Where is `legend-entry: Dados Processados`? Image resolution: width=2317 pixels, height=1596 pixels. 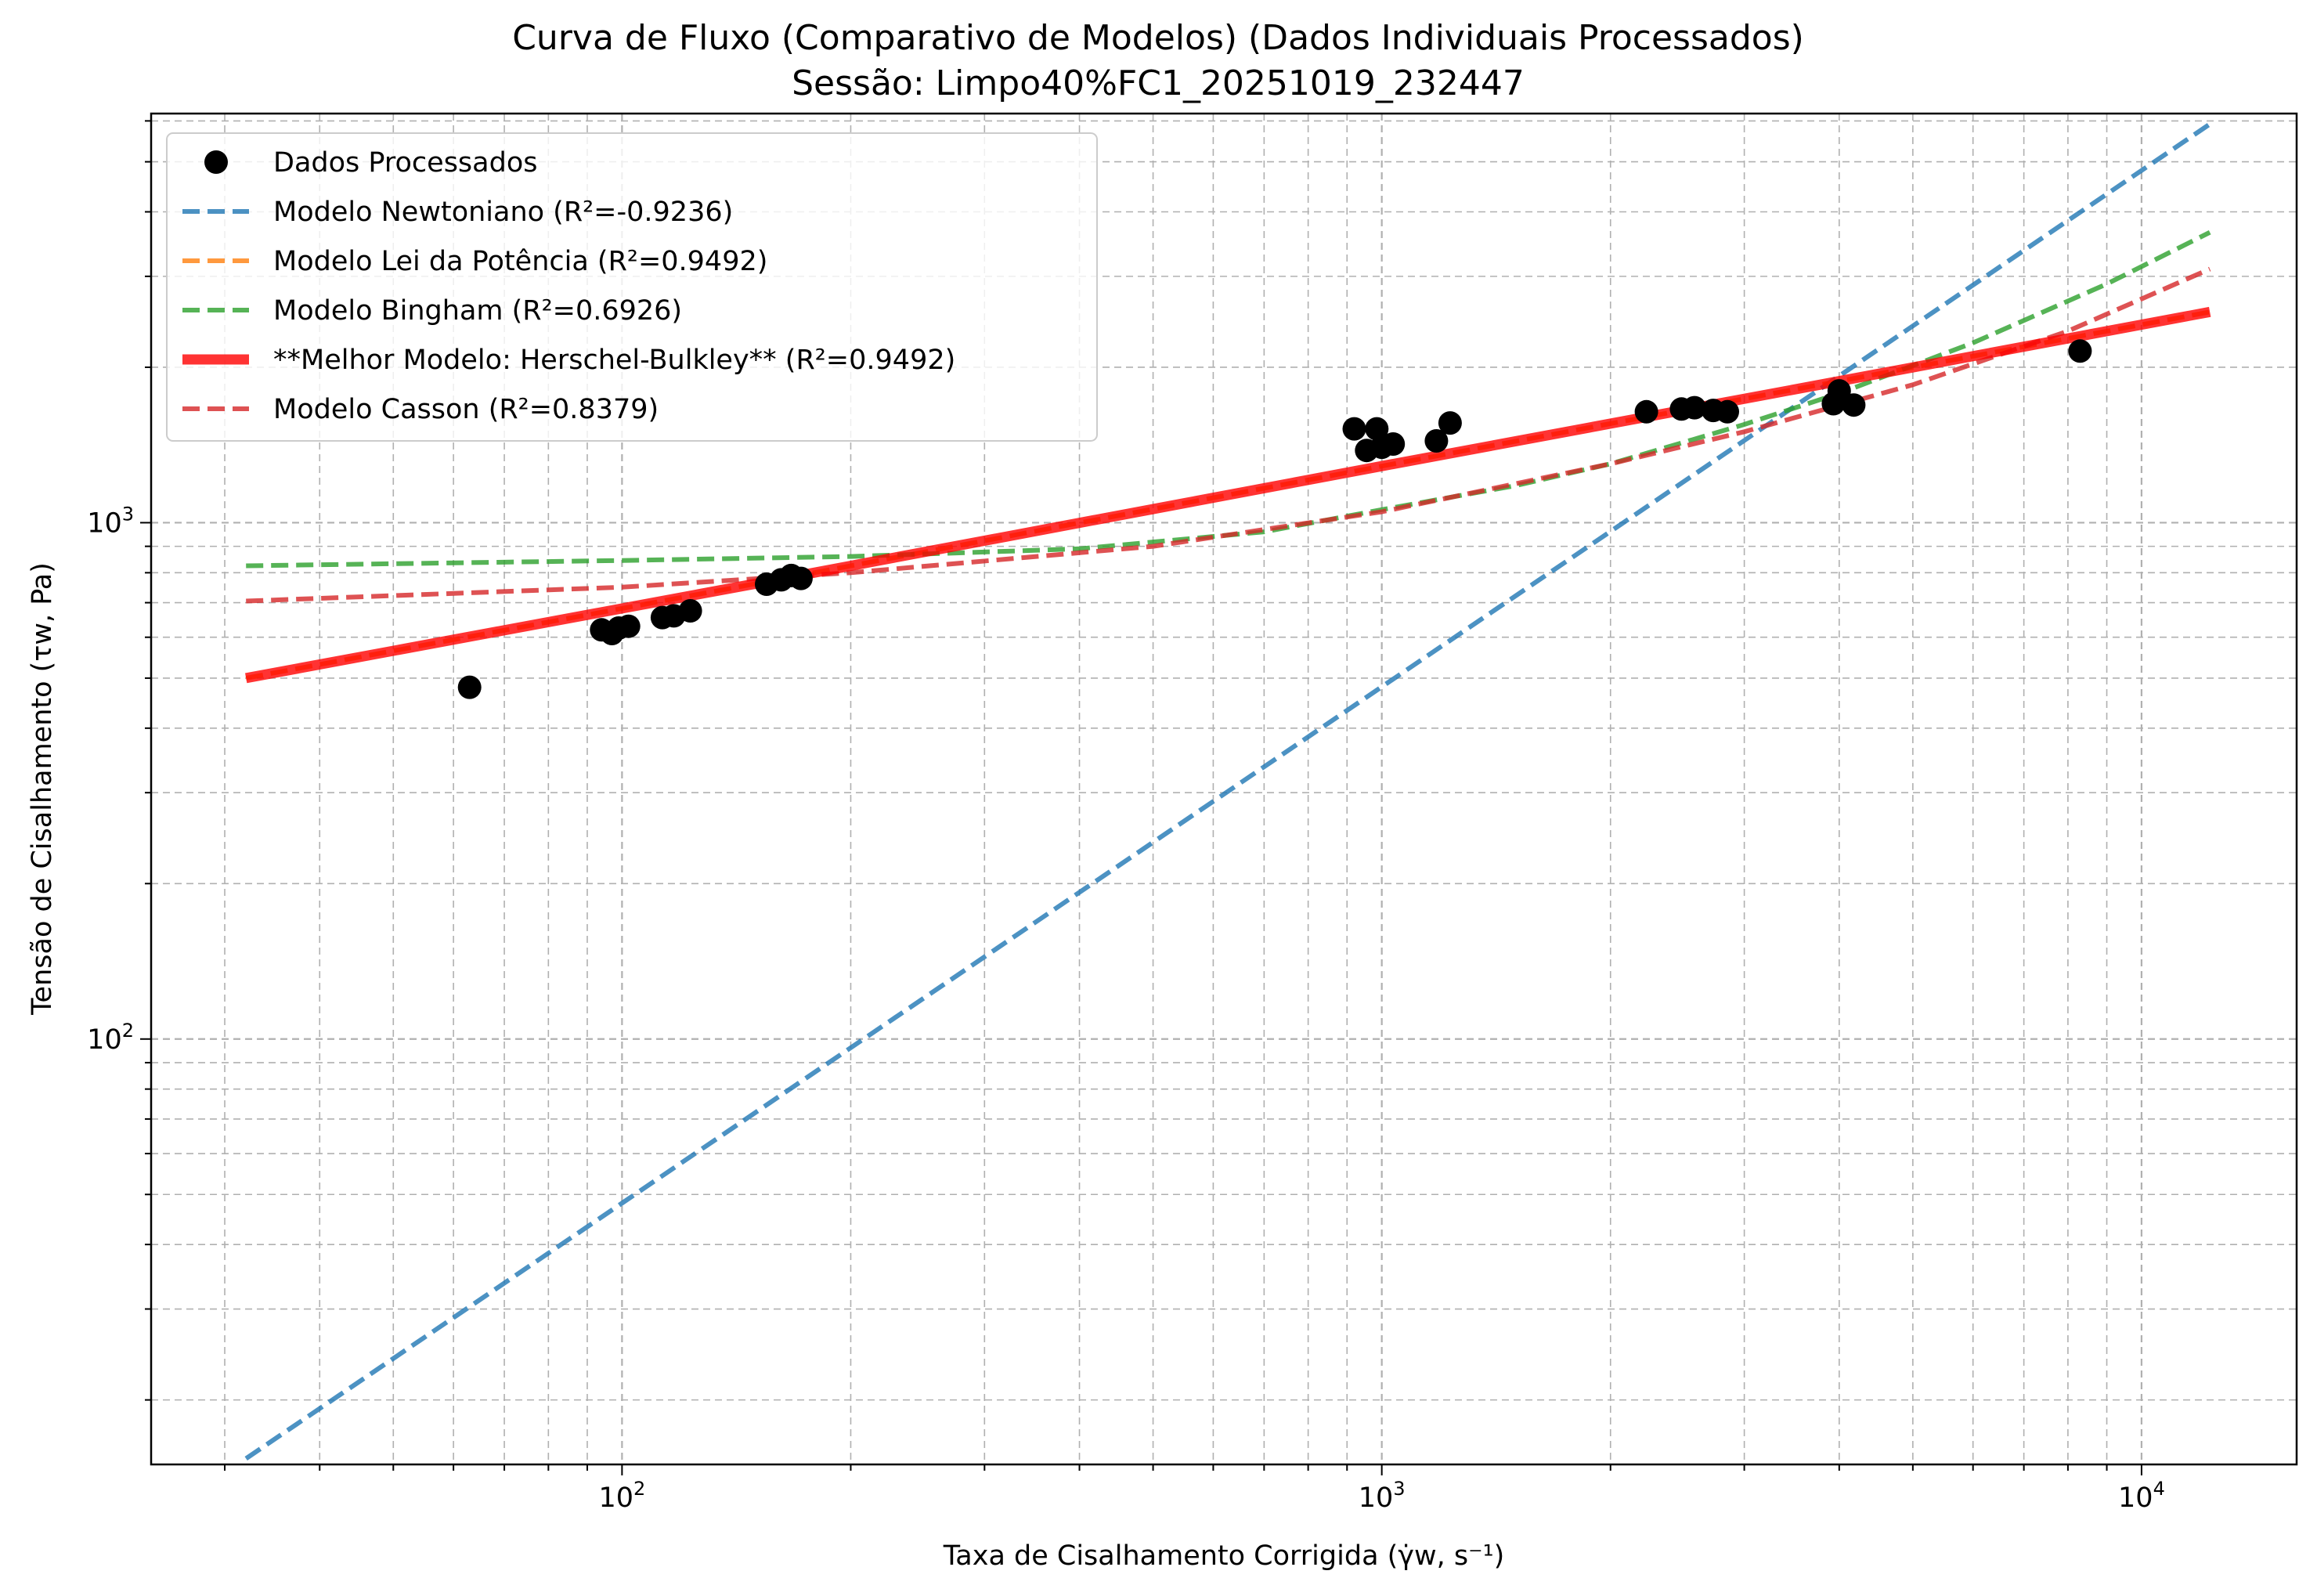 legend-entry: Dados Processados is located at coordinates (370, 163).